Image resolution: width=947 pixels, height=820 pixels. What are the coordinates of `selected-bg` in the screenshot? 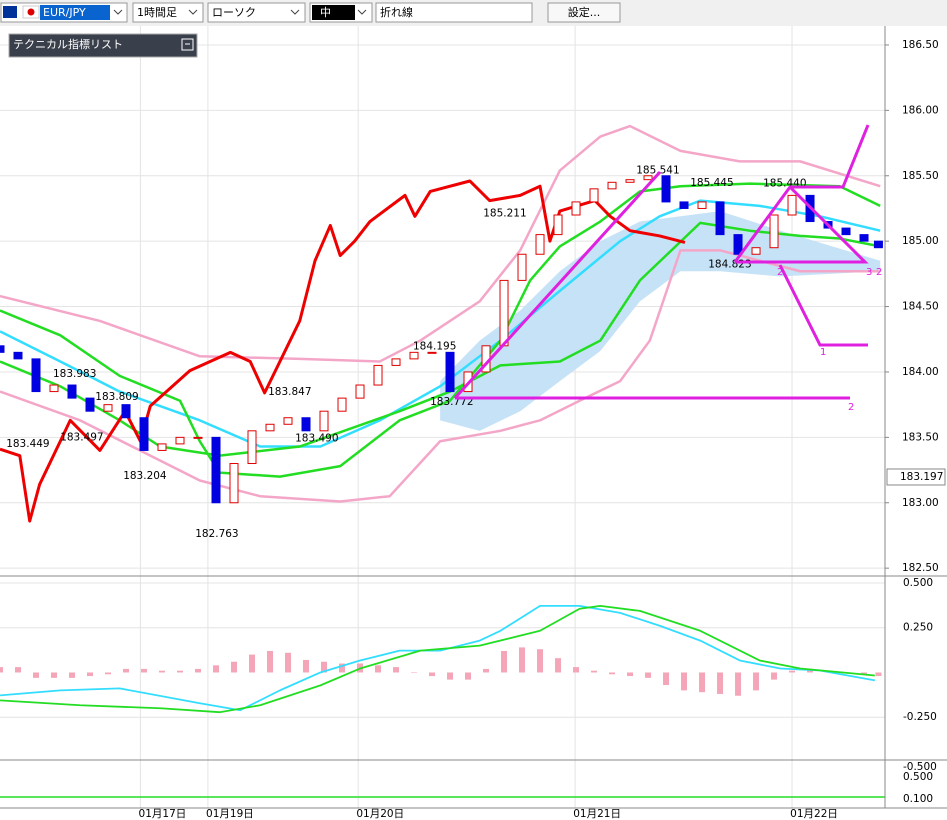 It's located at (75, 12).